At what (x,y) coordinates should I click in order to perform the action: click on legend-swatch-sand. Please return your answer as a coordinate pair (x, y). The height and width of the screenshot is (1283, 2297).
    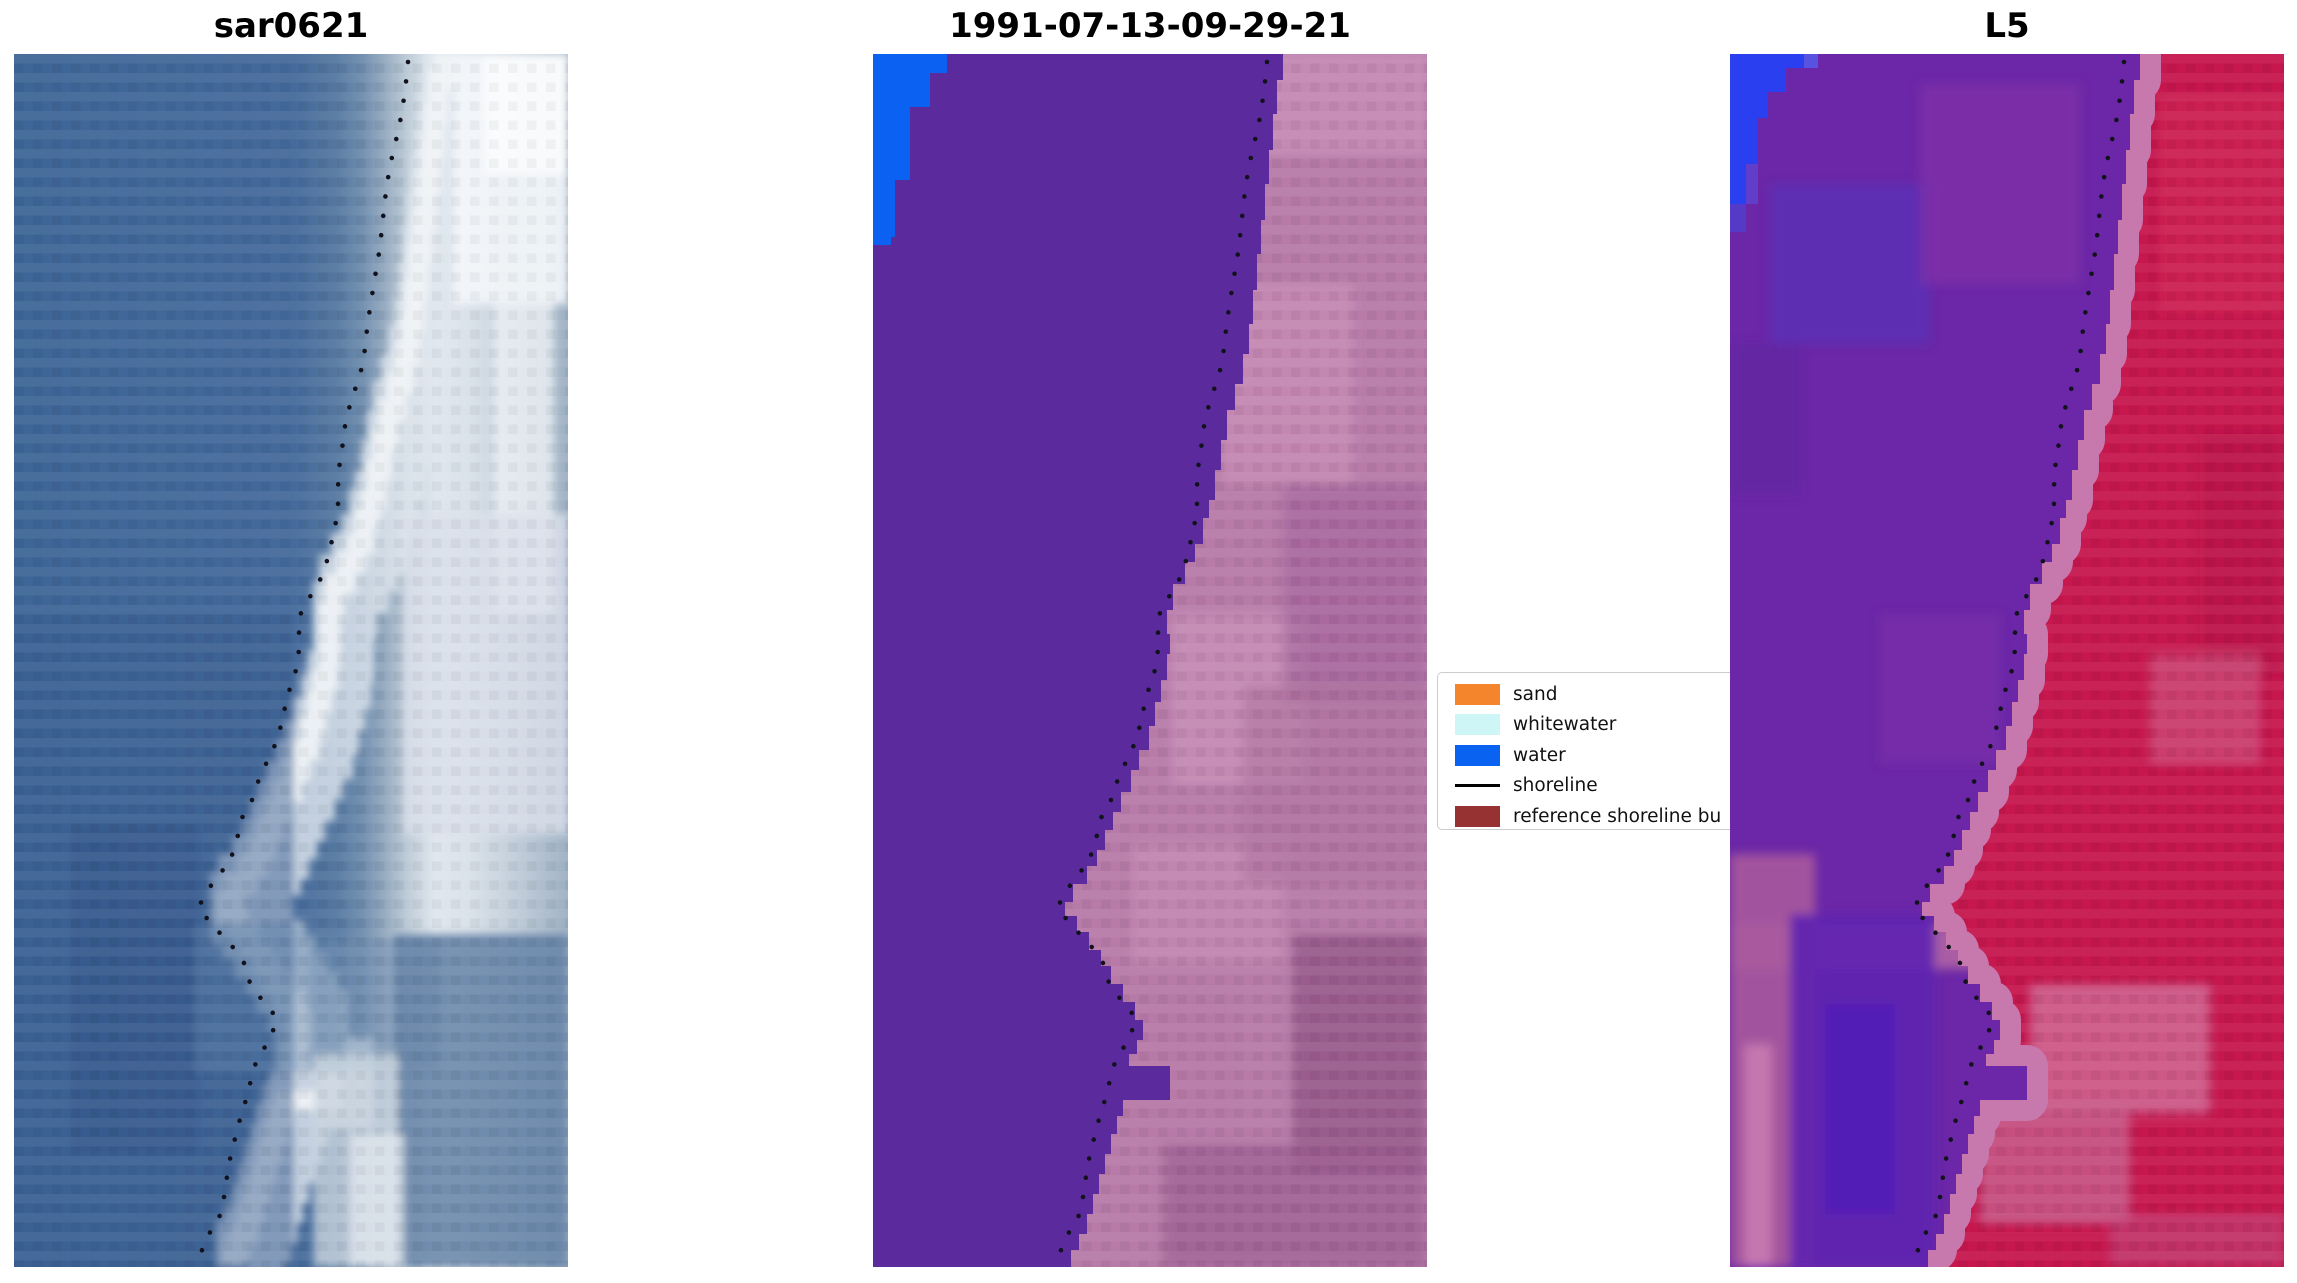
    Looking at the image, I should click on (1477, 694).